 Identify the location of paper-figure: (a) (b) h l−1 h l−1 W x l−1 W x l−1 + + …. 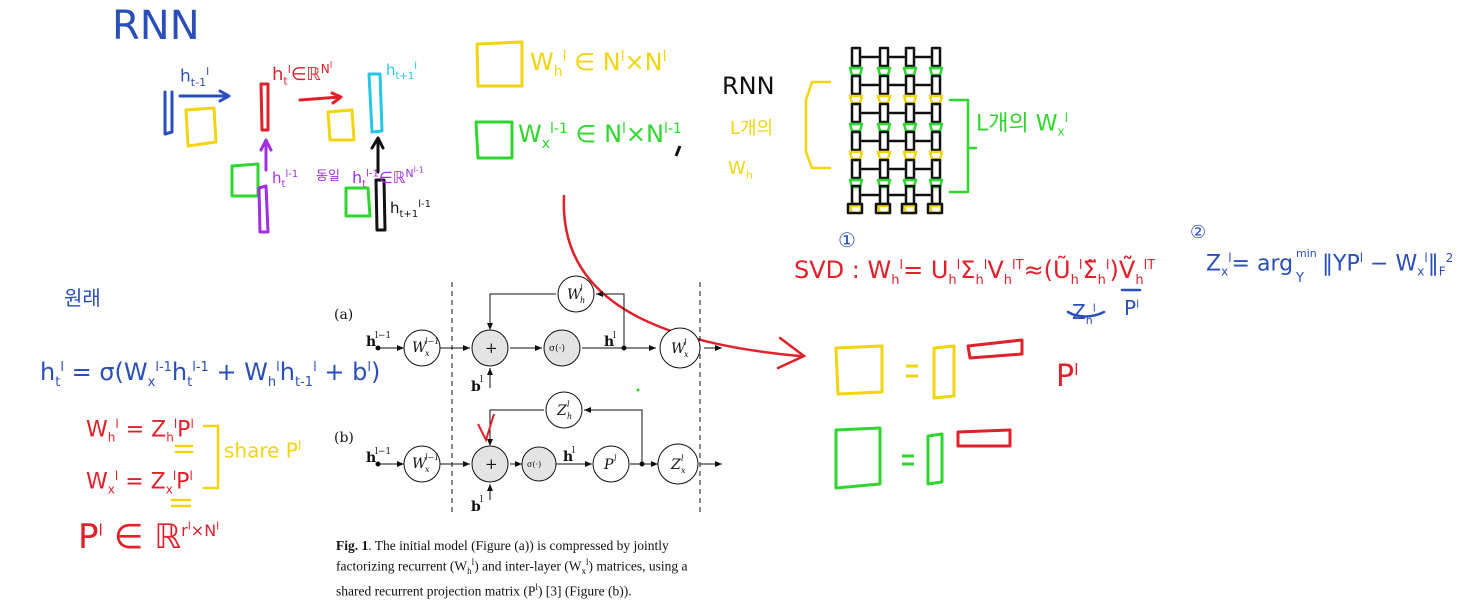
(528, 395).